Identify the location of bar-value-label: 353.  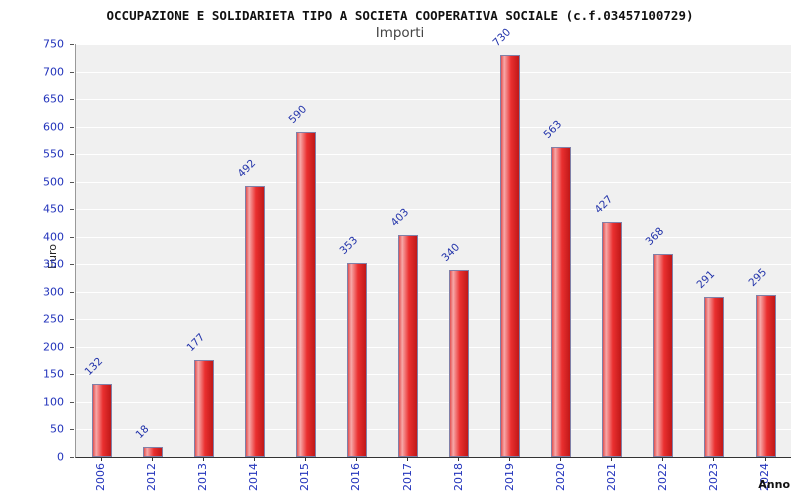
(349, 245).